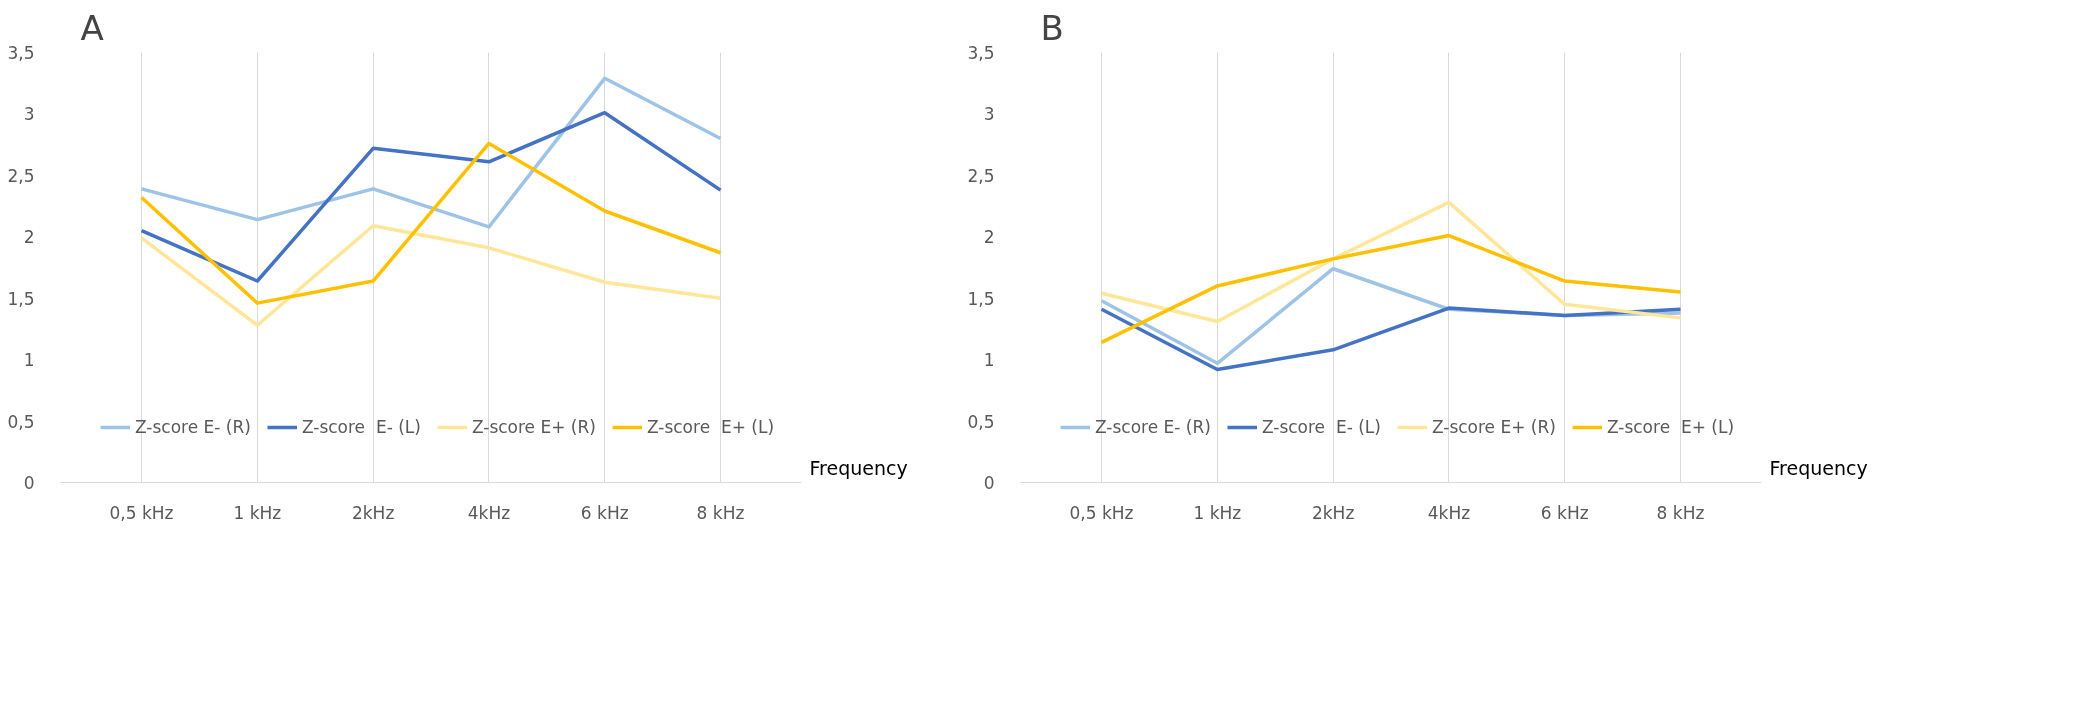 The image size is (2084, 717). I want to click on chart-title: B, so click(1052, 27).